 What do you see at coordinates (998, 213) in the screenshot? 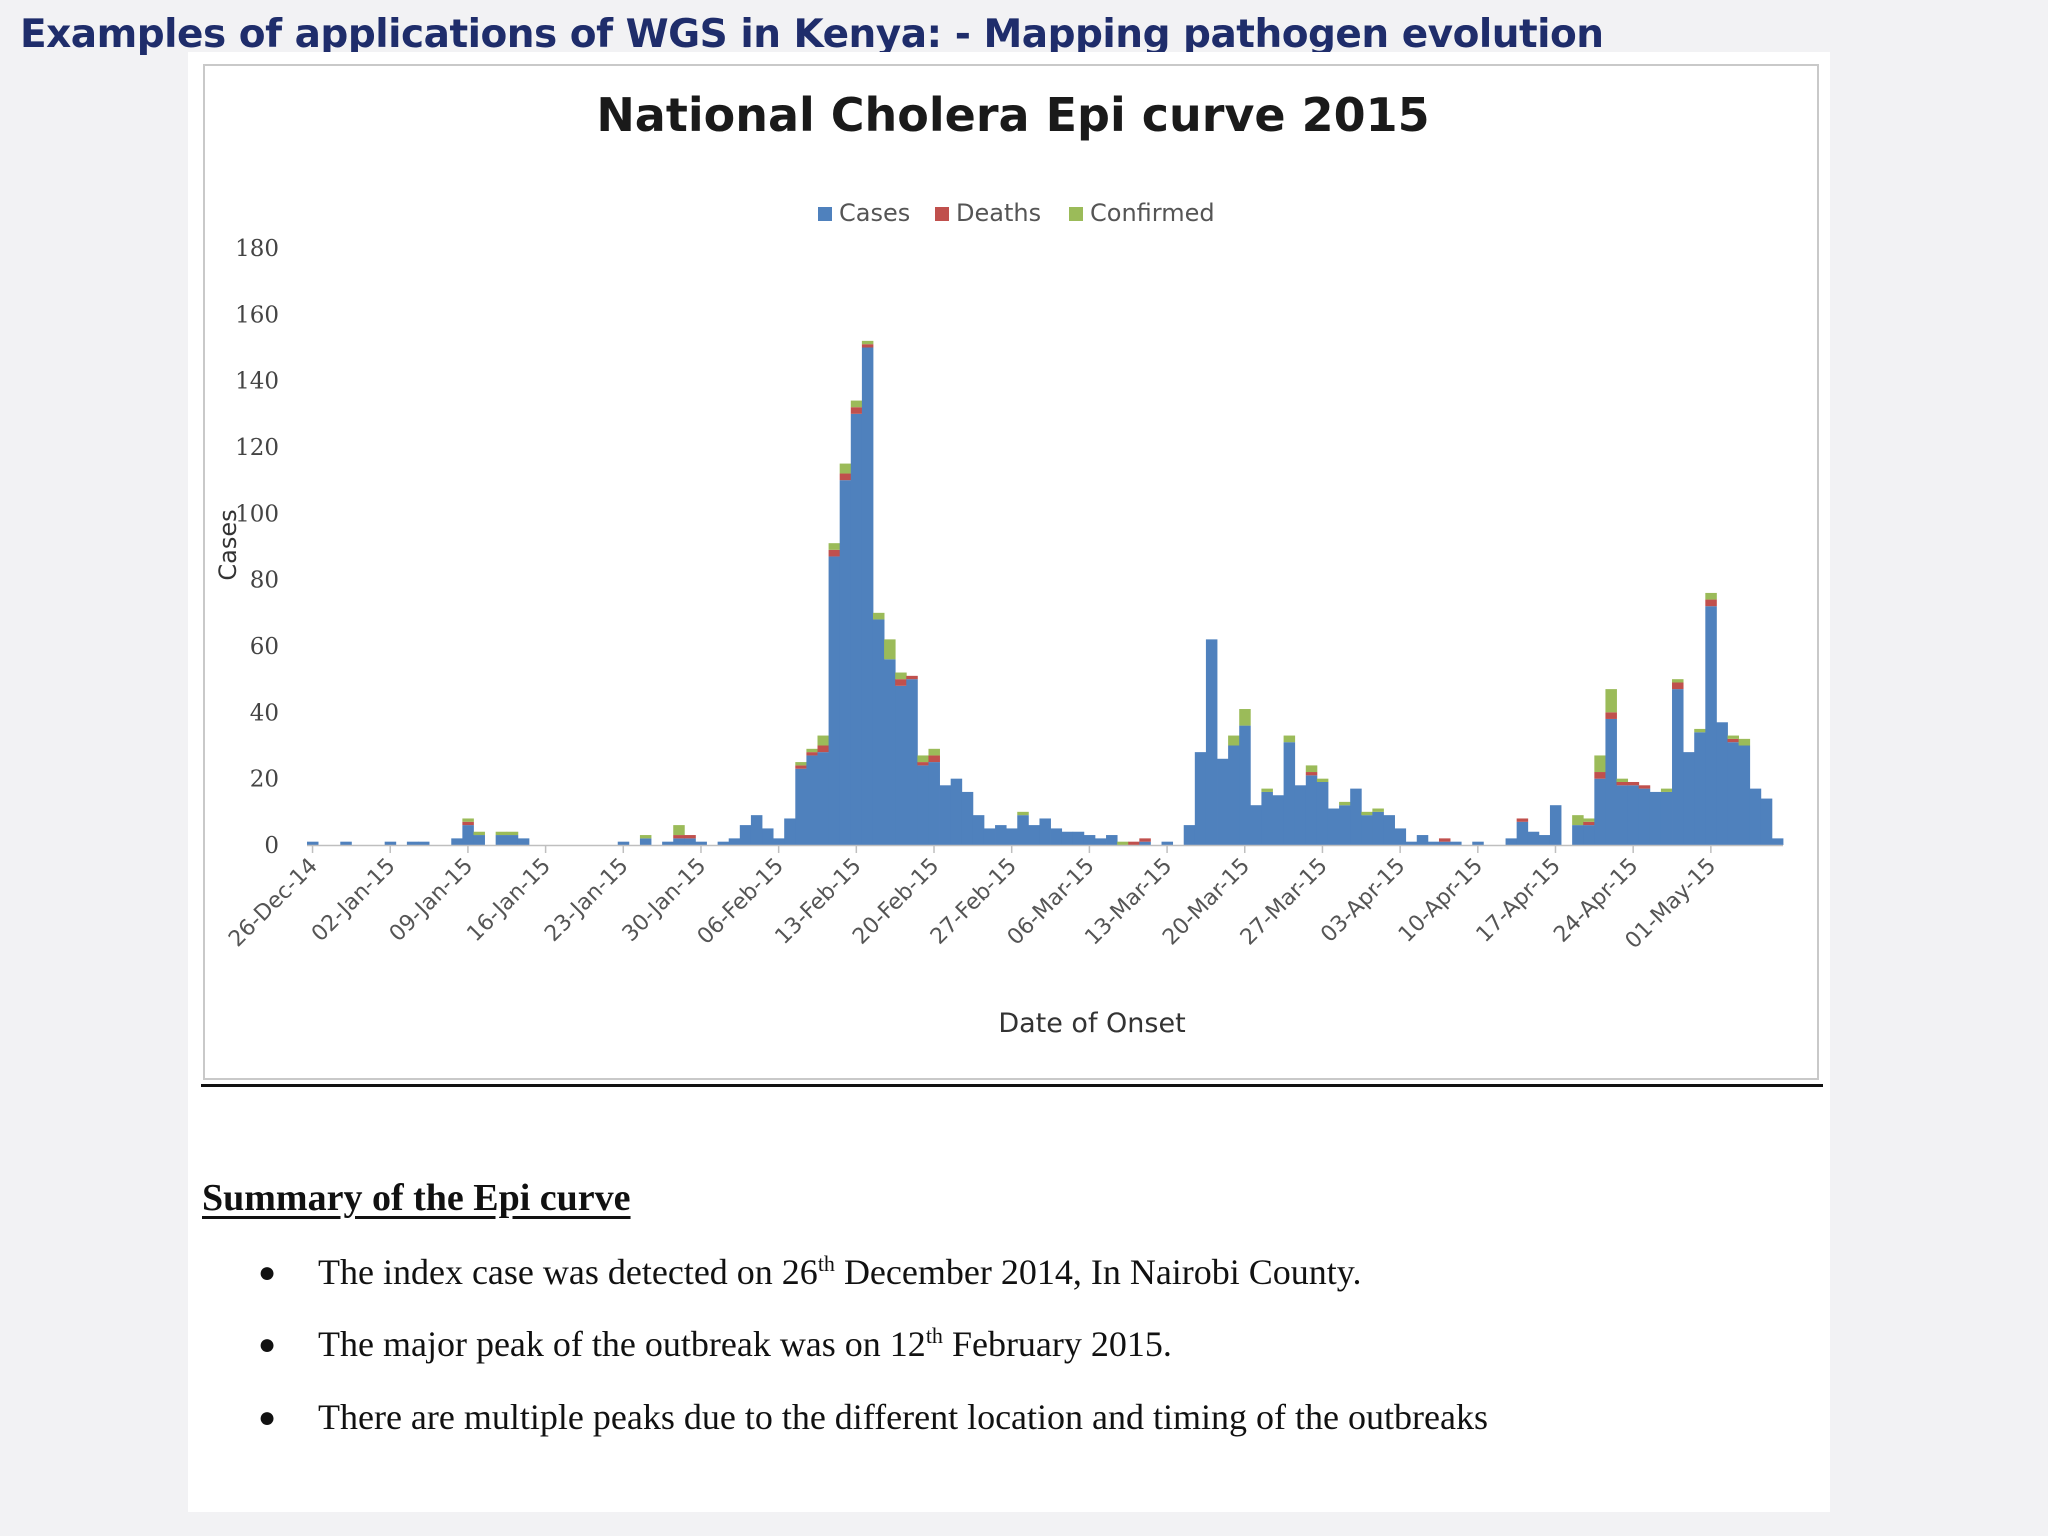
I see `legend-label-deaths: Deaths` at bounding box center [998, 213].